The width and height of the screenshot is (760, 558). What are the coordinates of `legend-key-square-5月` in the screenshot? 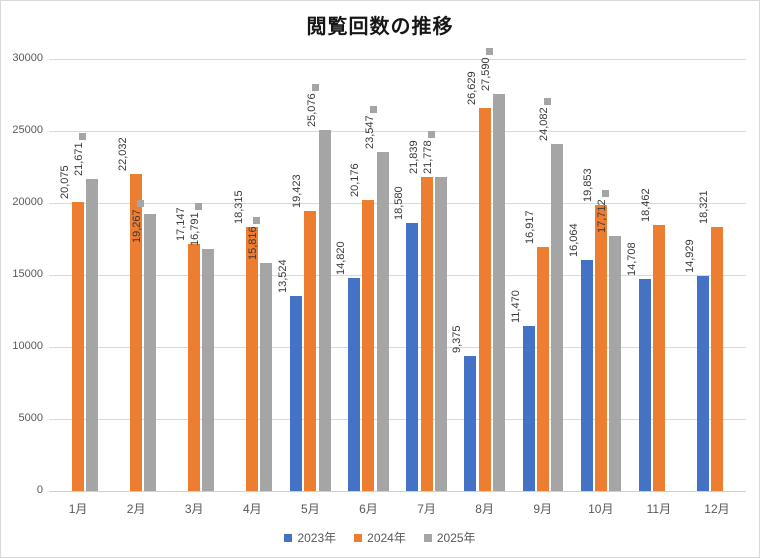 It's located at (315, 87).